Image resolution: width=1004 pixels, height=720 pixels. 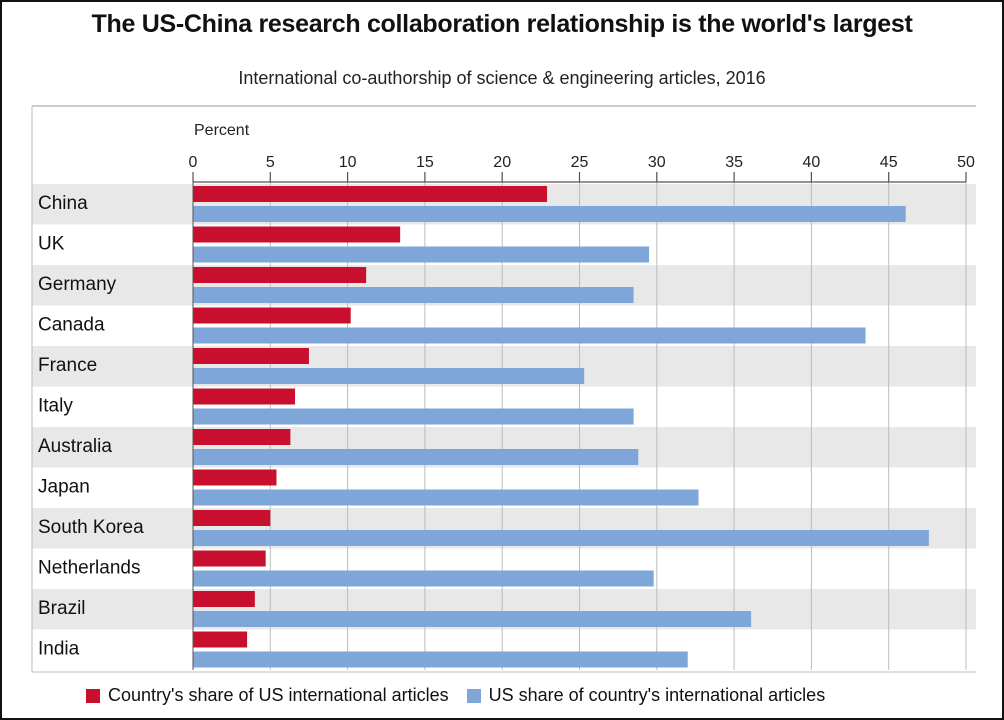 I want to click on category-label: Brazil, so click(x=62, y=608).